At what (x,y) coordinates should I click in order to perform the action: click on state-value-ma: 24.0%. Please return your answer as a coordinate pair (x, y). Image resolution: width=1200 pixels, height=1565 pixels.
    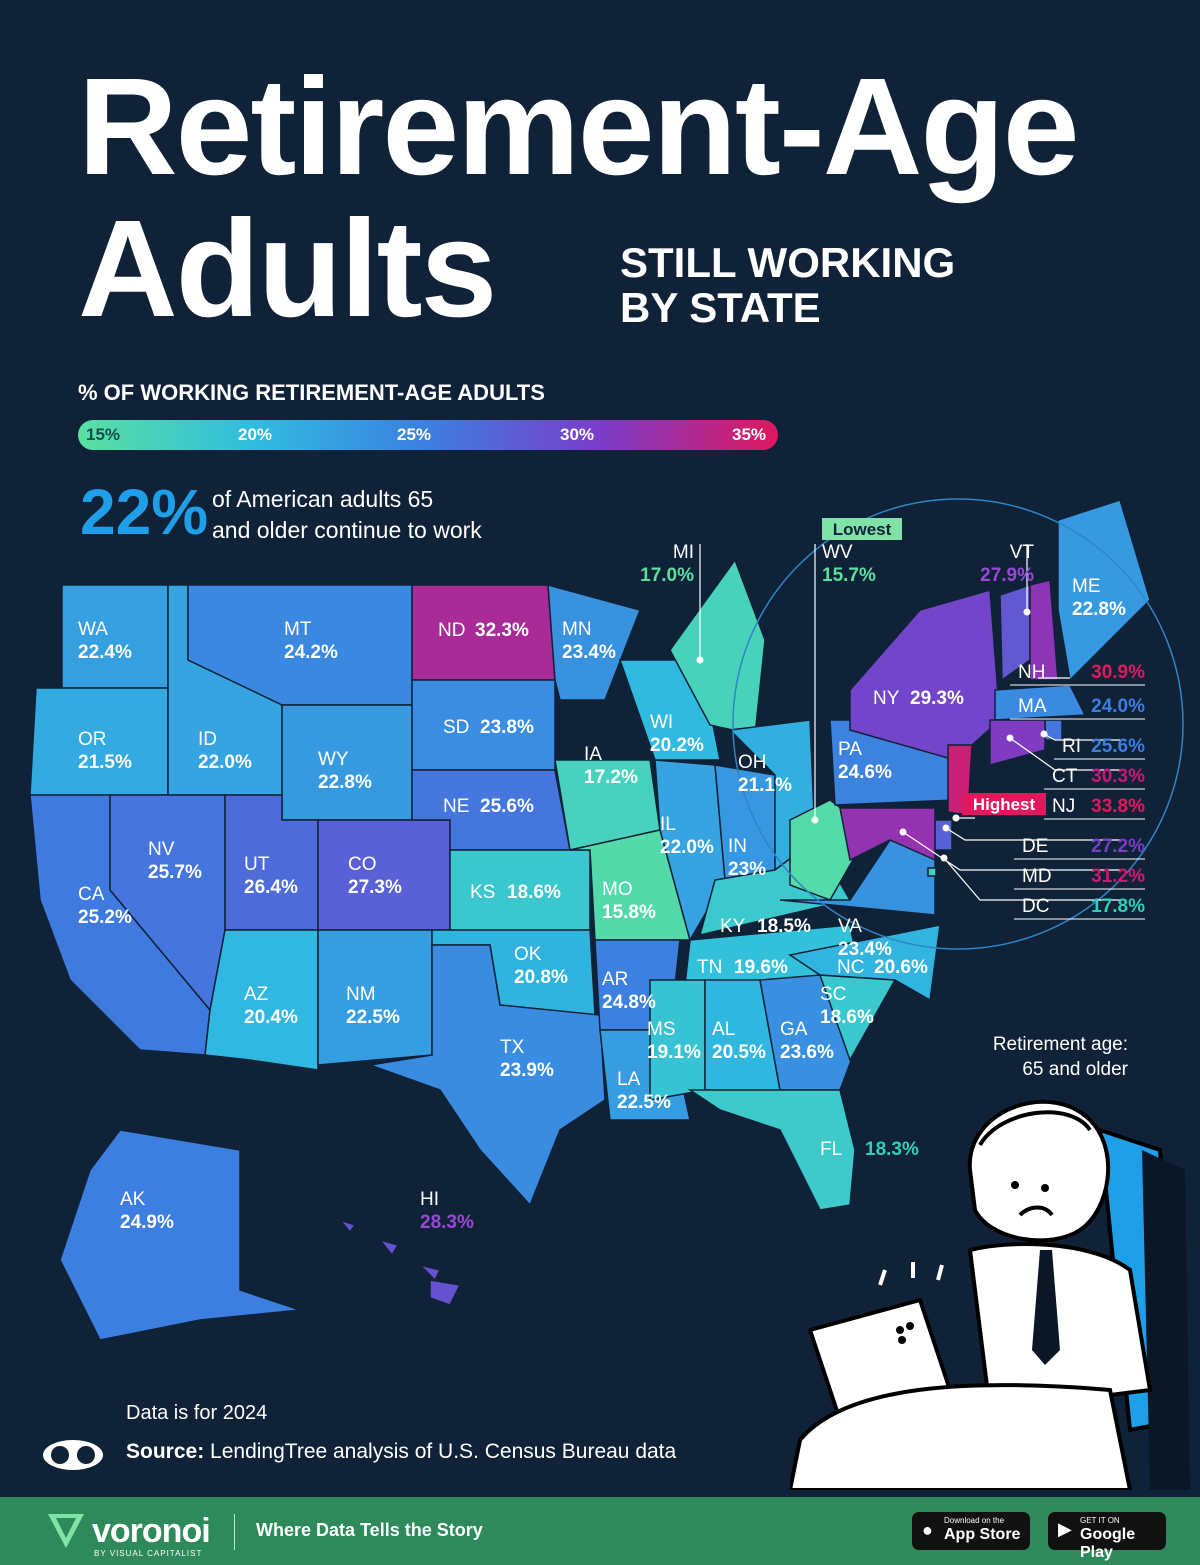
    Looking at the image, I should click on (1118, 706).